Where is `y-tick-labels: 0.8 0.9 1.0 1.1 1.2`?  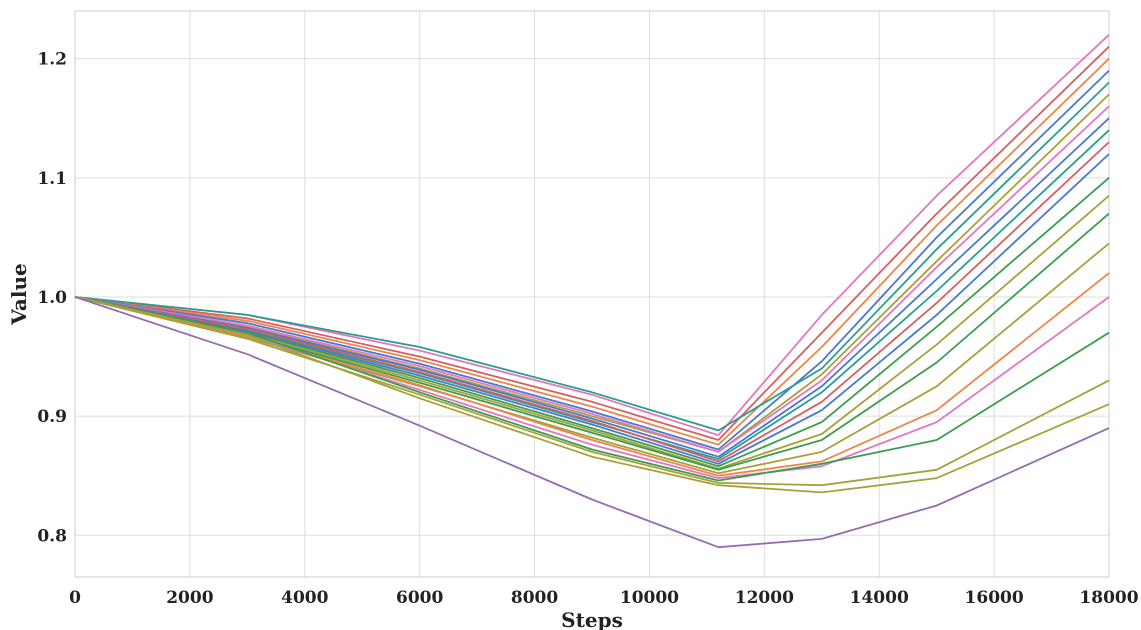 y-tick-labels: 0.8 0.9 1.0 1.1 1.2 is located at coordinates (52, 298).